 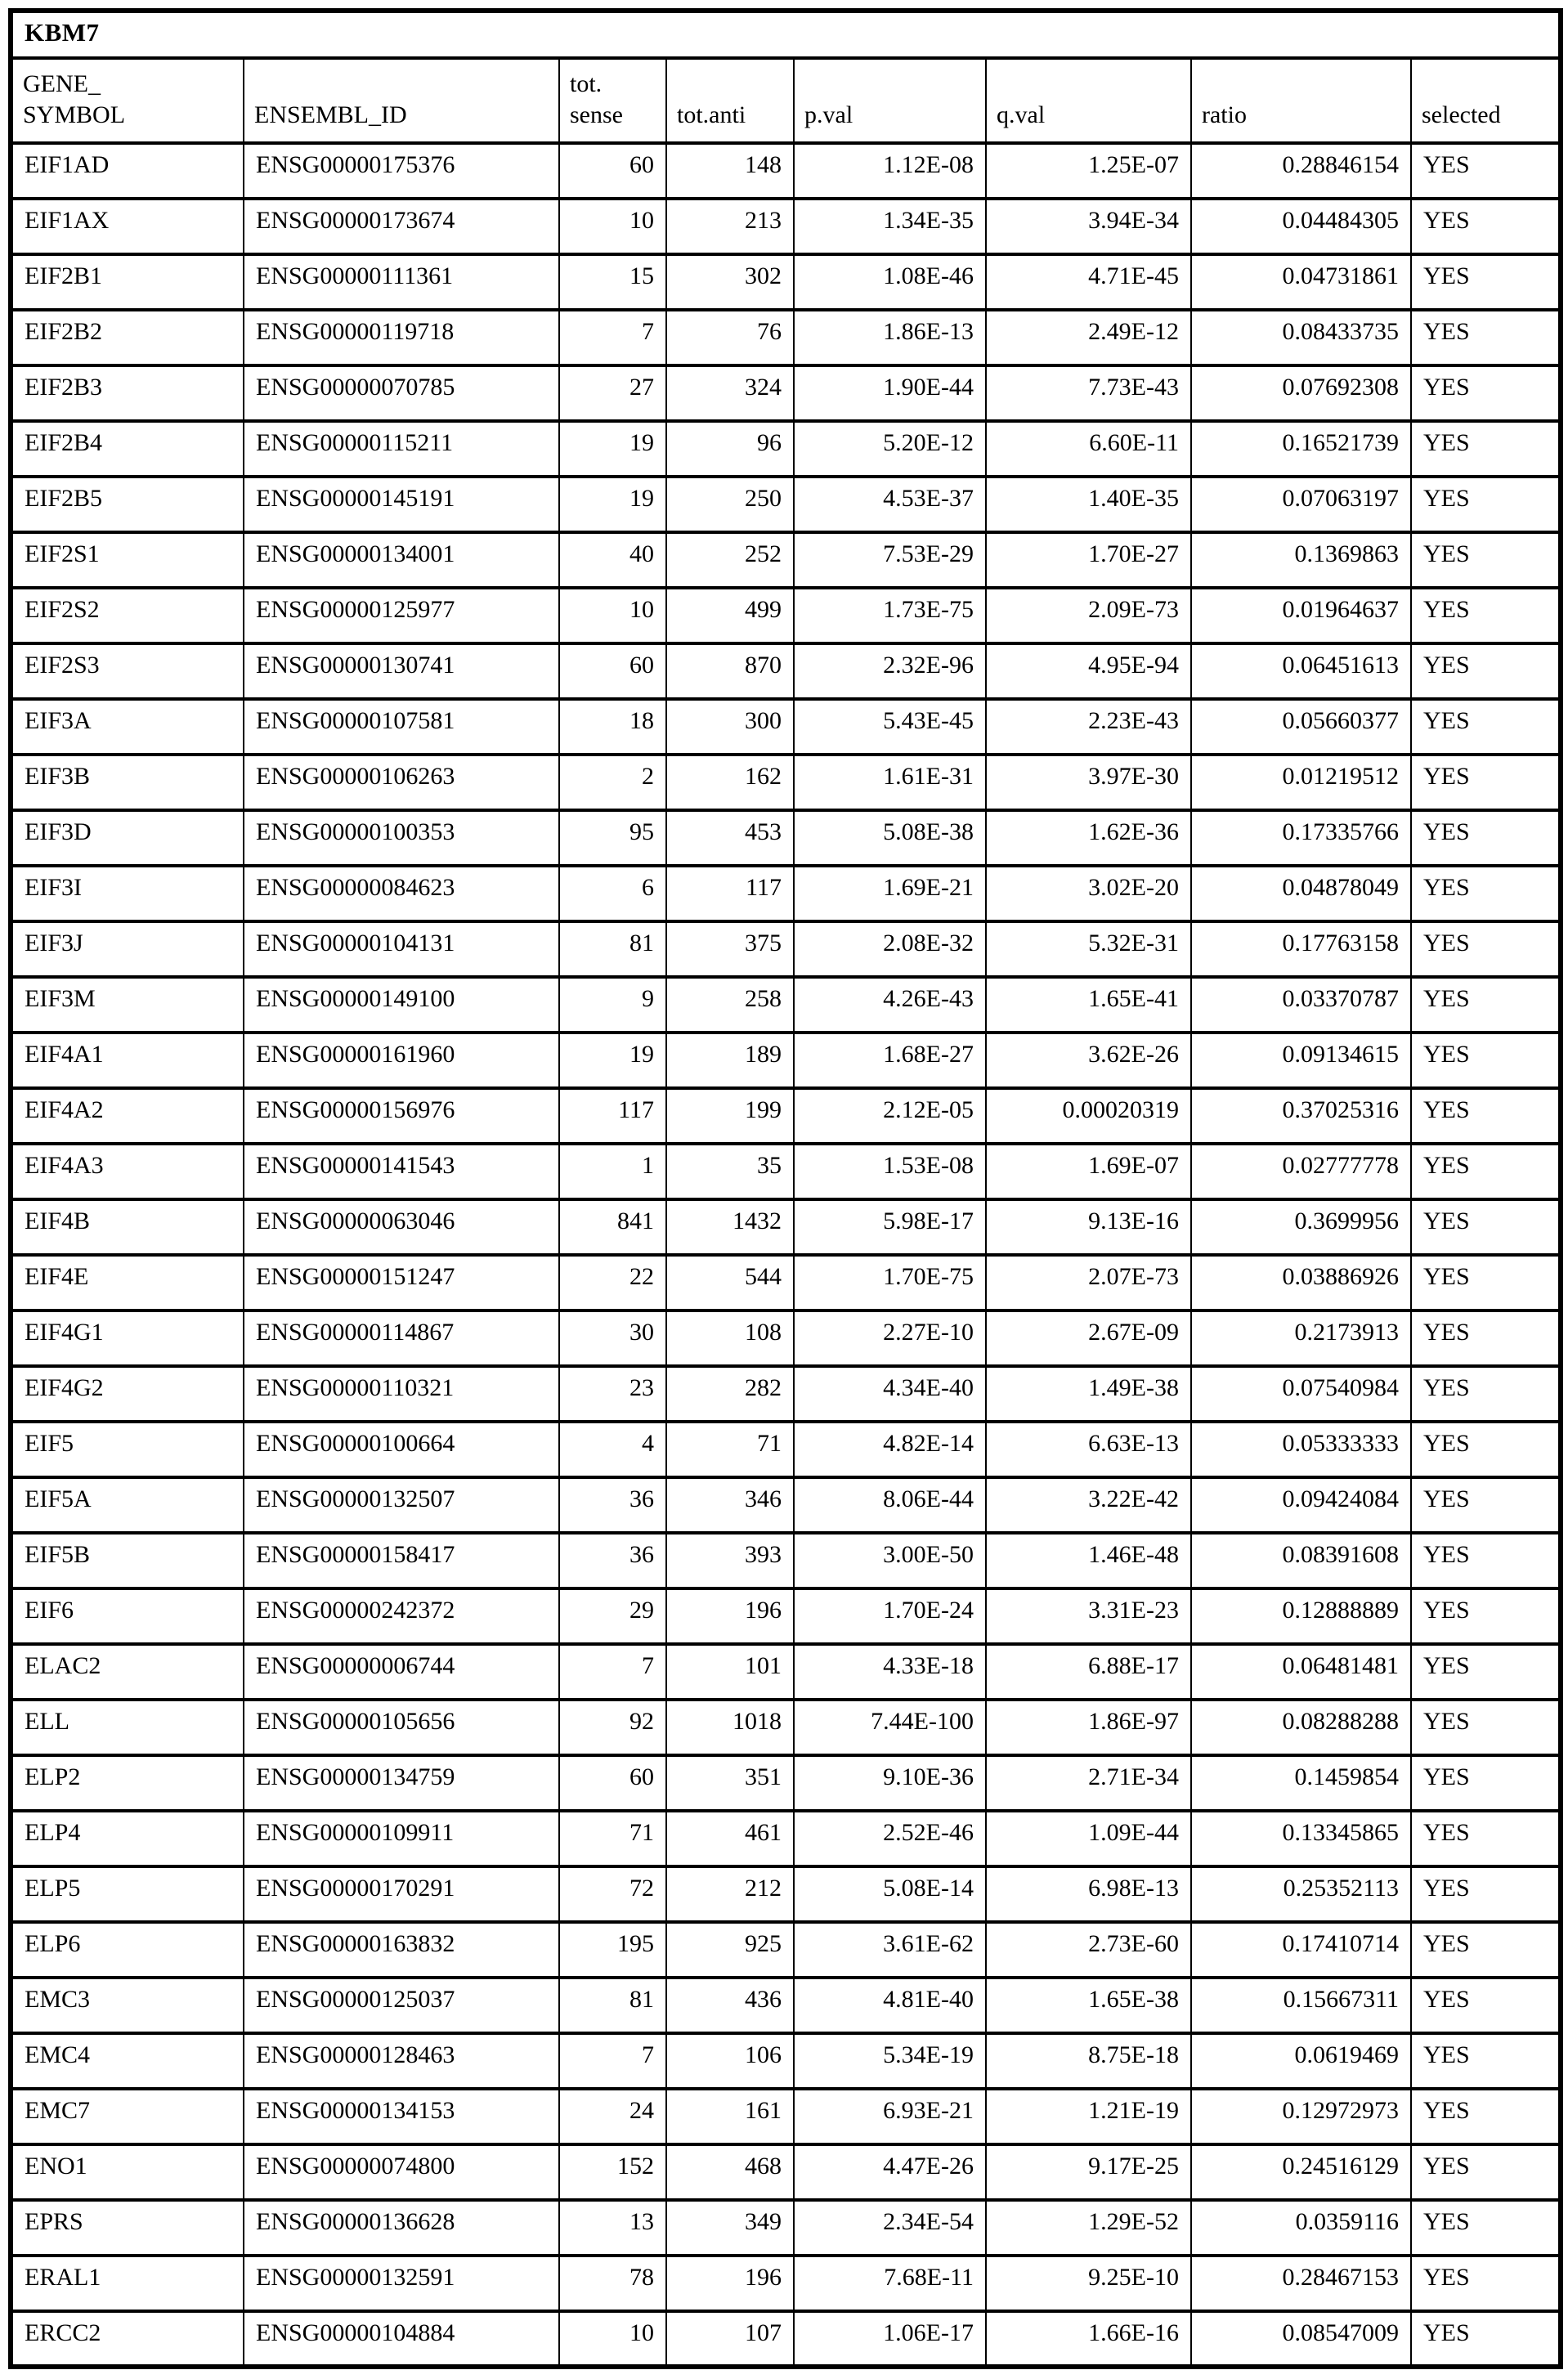 What do you see at coordinates (890, 1394) in the screenshot?
I see `cell-p_val: 4.34E-40` at bounding box center [890, 1394].